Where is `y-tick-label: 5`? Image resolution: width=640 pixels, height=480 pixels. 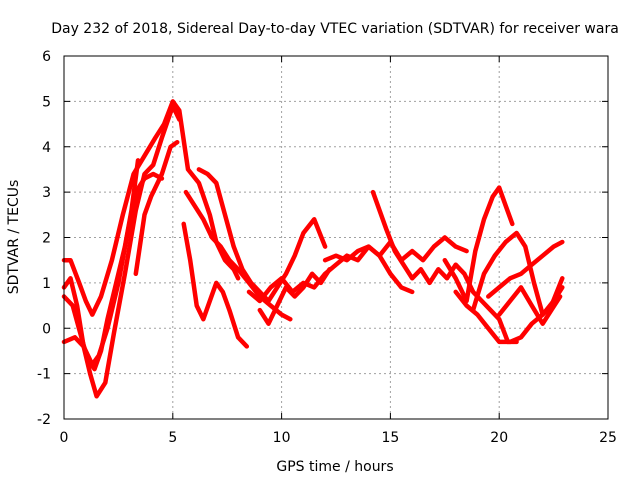
y-tick-label: 5 is located at coordinates (46, 102).